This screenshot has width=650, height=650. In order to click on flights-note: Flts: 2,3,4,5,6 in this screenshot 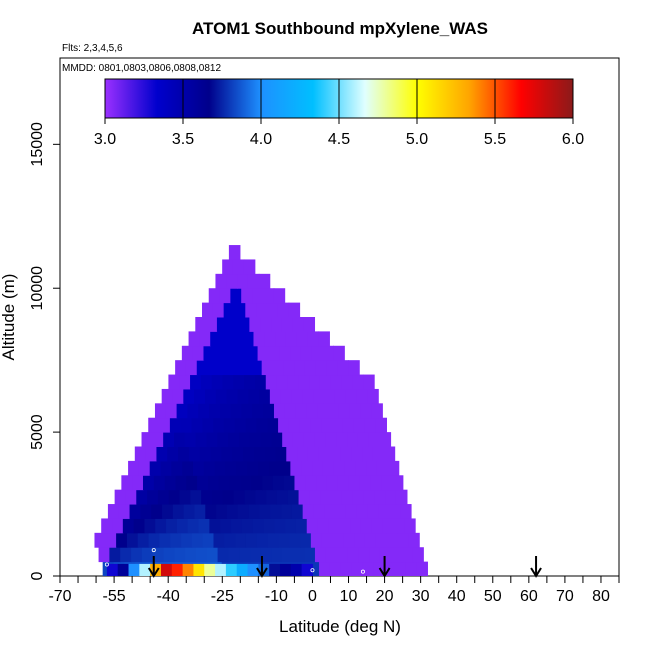, I will do `click(92, 48)`.